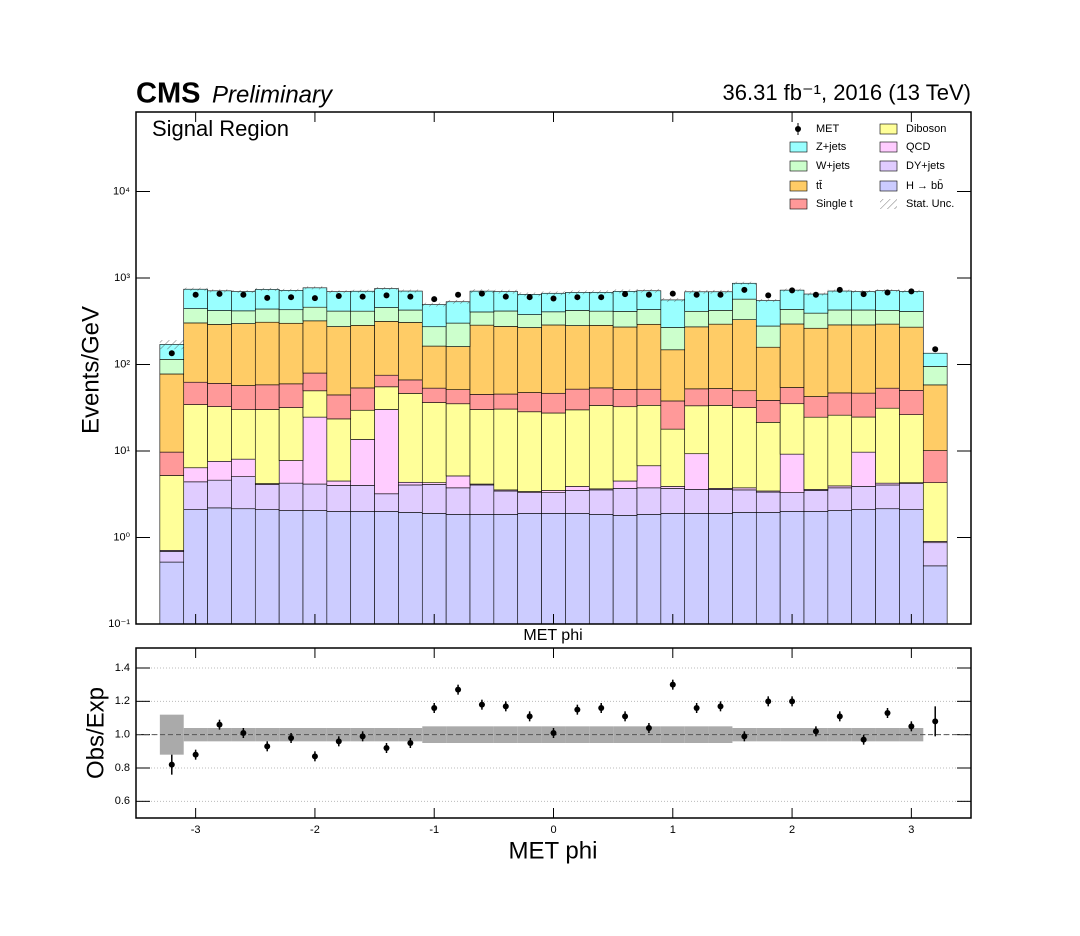 The image size is (1080, 936). Describe the element at coordinates (911, 735) in the screenshot. I see `ratio-band` at that location.